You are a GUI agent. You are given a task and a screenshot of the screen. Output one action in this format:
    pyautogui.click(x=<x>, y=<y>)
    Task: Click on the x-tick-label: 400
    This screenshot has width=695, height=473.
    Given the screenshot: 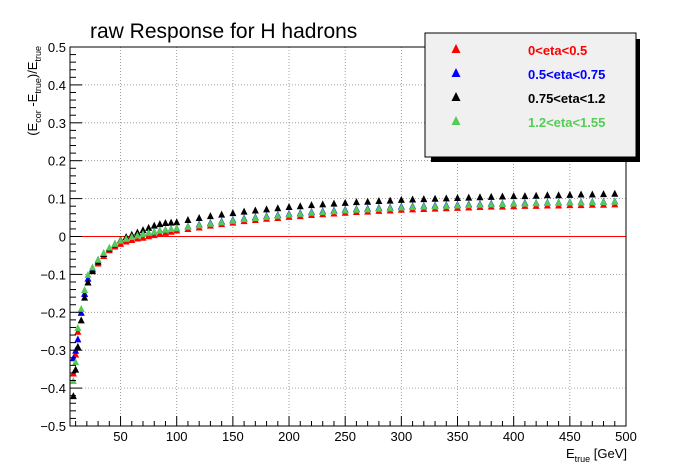 What is the action you would take?
    pyautogui.click(x=514, y=436)
    